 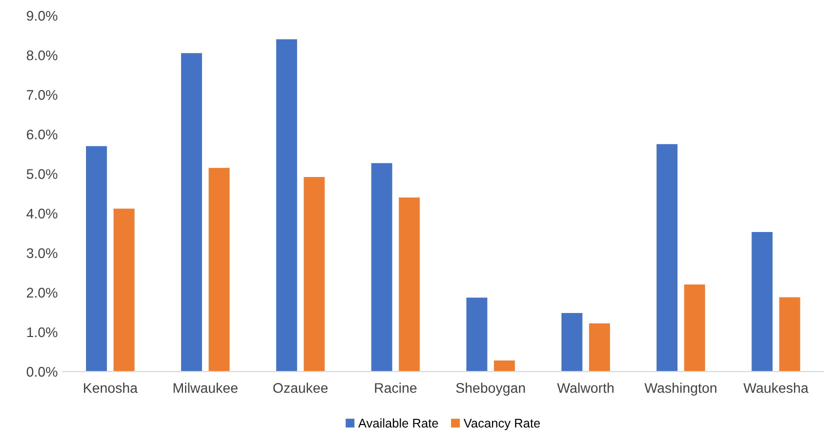 What do you see at coordinates (680, 389) in the screenshot?
I see `x-tick-label: Washington` at bounding box center [680, 389].